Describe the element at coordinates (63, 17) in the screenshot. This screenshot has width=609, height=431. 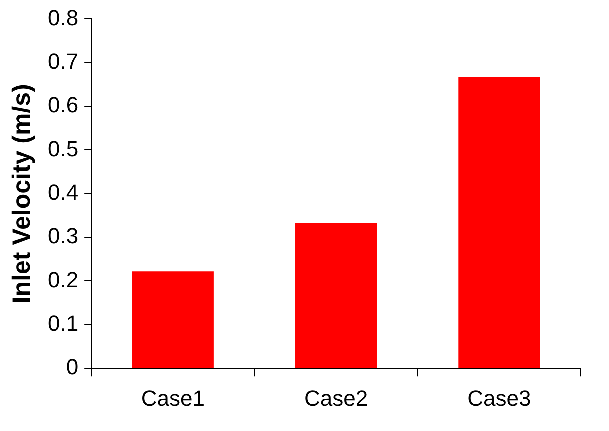
I see `y-tick-label: 0.8` at that location.